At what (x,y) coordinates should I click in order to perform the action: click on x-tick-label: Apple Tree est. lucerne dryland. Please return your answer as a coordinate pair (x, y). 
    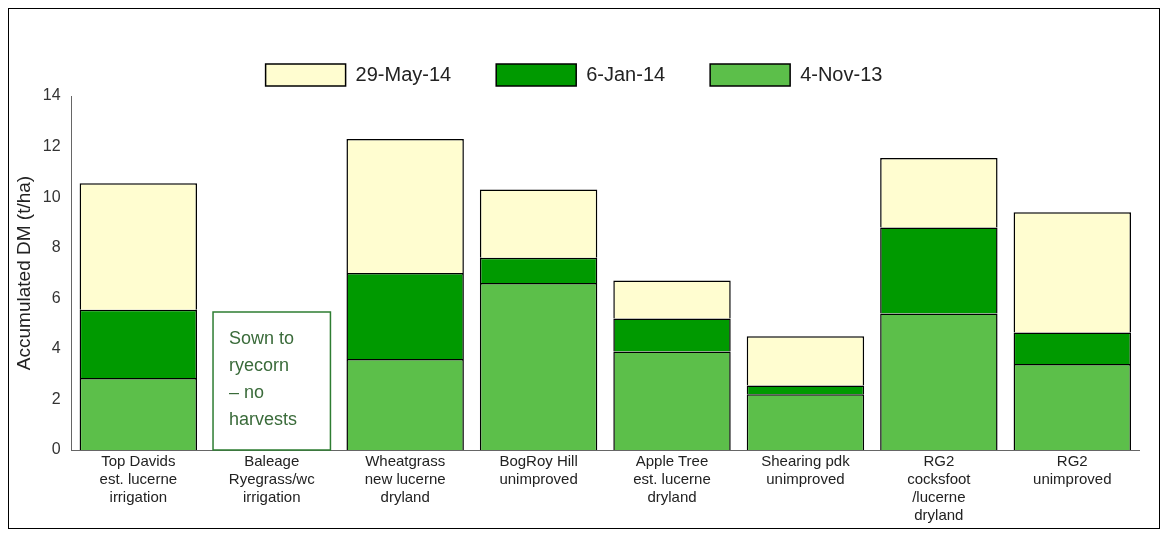
    Looking at the image, I should click on (672, 479).